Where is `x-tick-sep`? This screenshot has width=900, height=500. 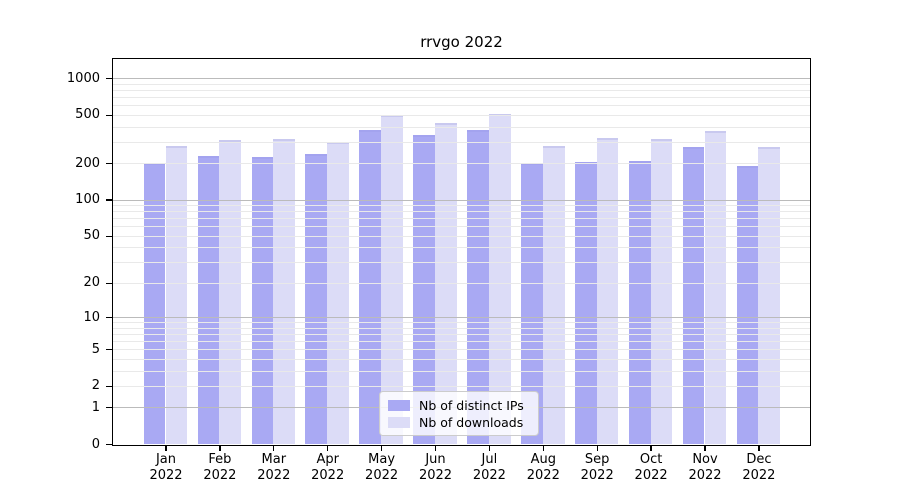
x-tick-sep is located at coordinates (597, 448).